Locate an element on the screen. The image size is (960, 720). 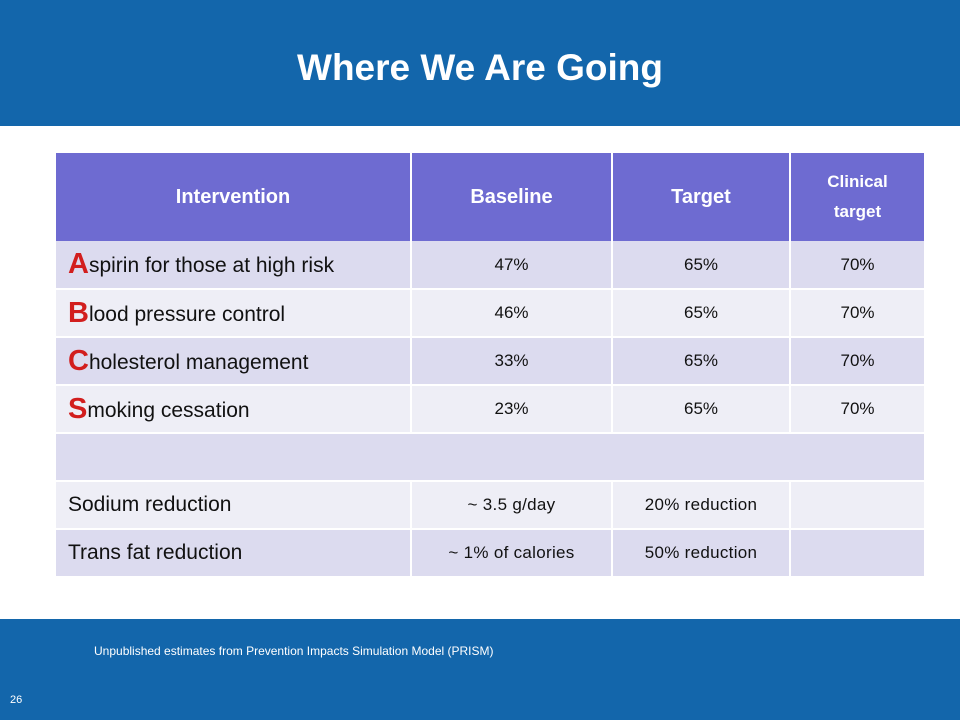
baseline-cell: ~ 1% of calories is located at coordinates (512, 553).